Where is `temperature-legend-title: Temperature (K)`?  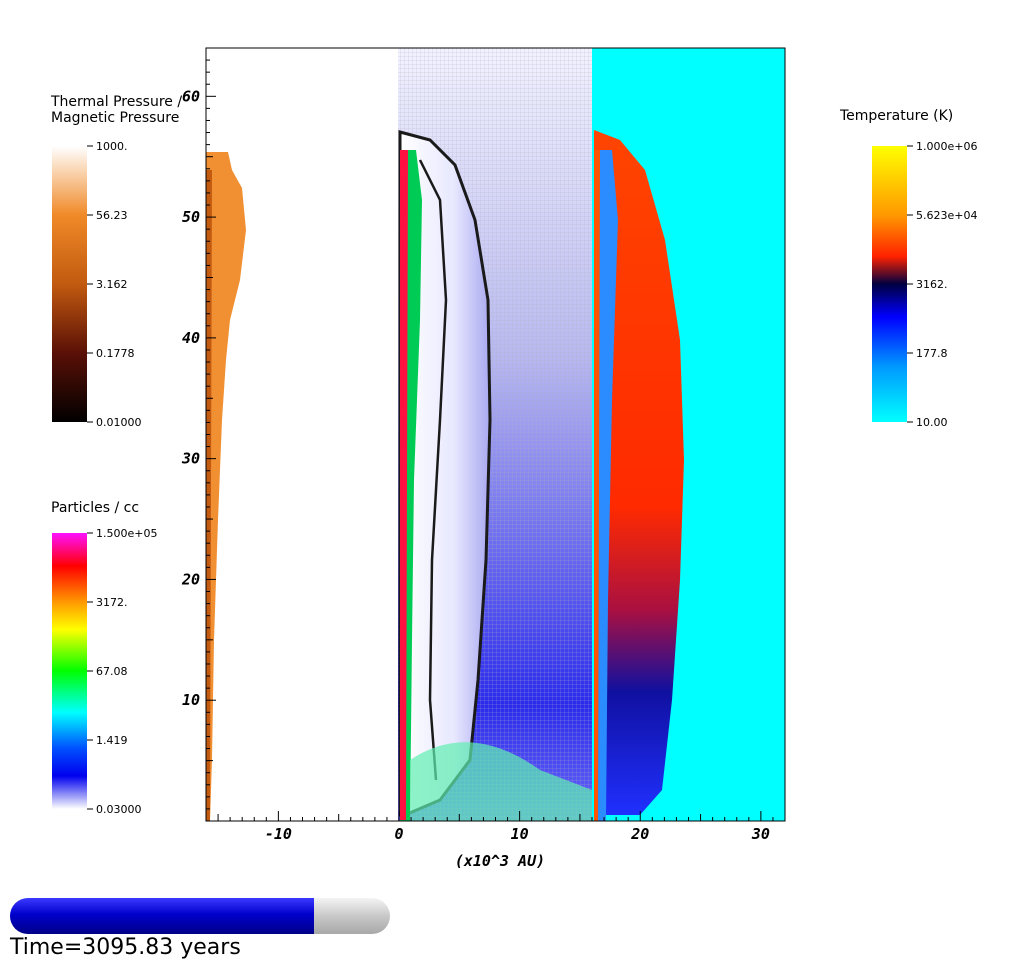 temperature-legend-title: Temperature (K) is located at coordinates (897, 116).